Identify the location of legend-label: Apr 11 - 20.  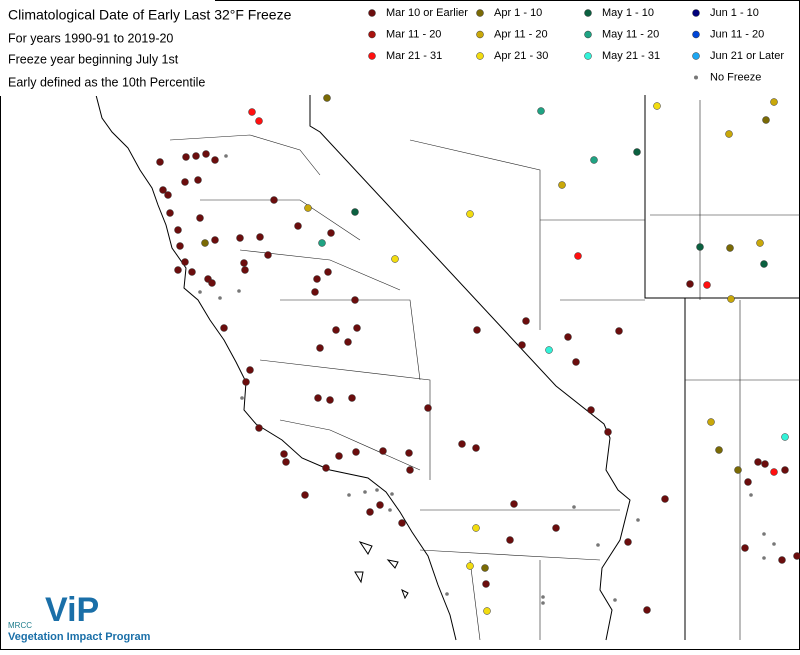
(521, 34).